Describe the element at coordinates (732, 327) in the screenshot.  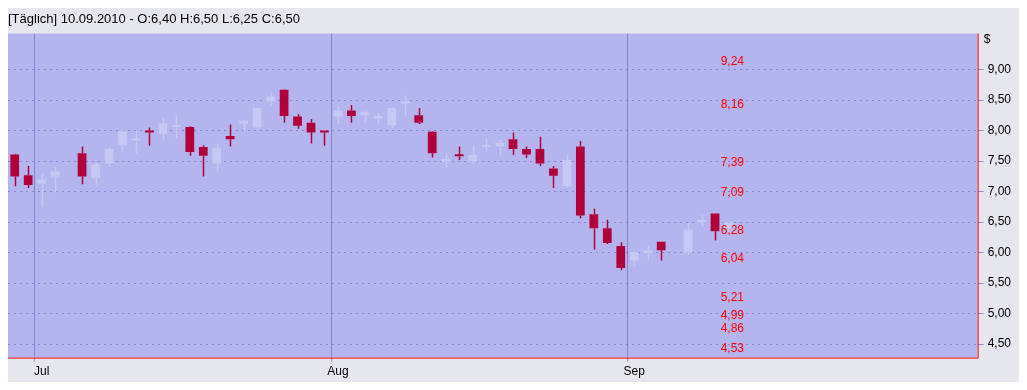
I see `annotation: 4,86` at that location.